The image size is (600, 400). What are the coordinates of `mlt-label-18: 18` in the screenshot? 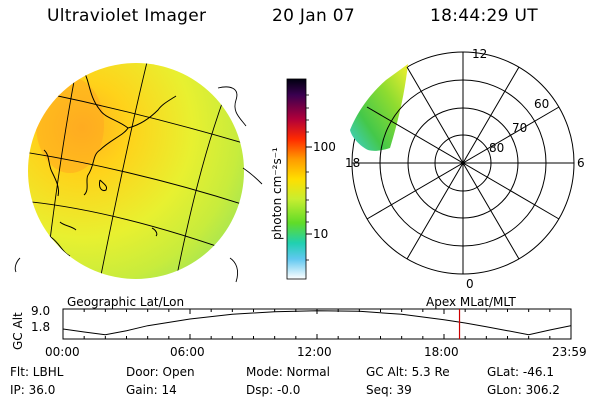 It's located at (353, 163).